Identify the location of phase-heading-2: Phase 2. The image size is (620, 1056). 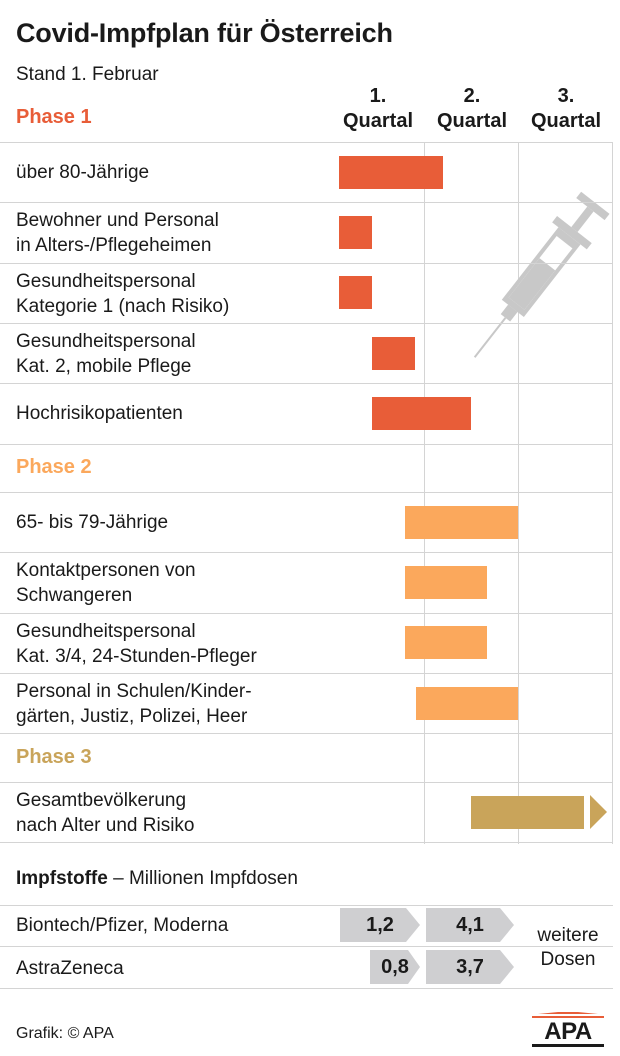
(54, 467).